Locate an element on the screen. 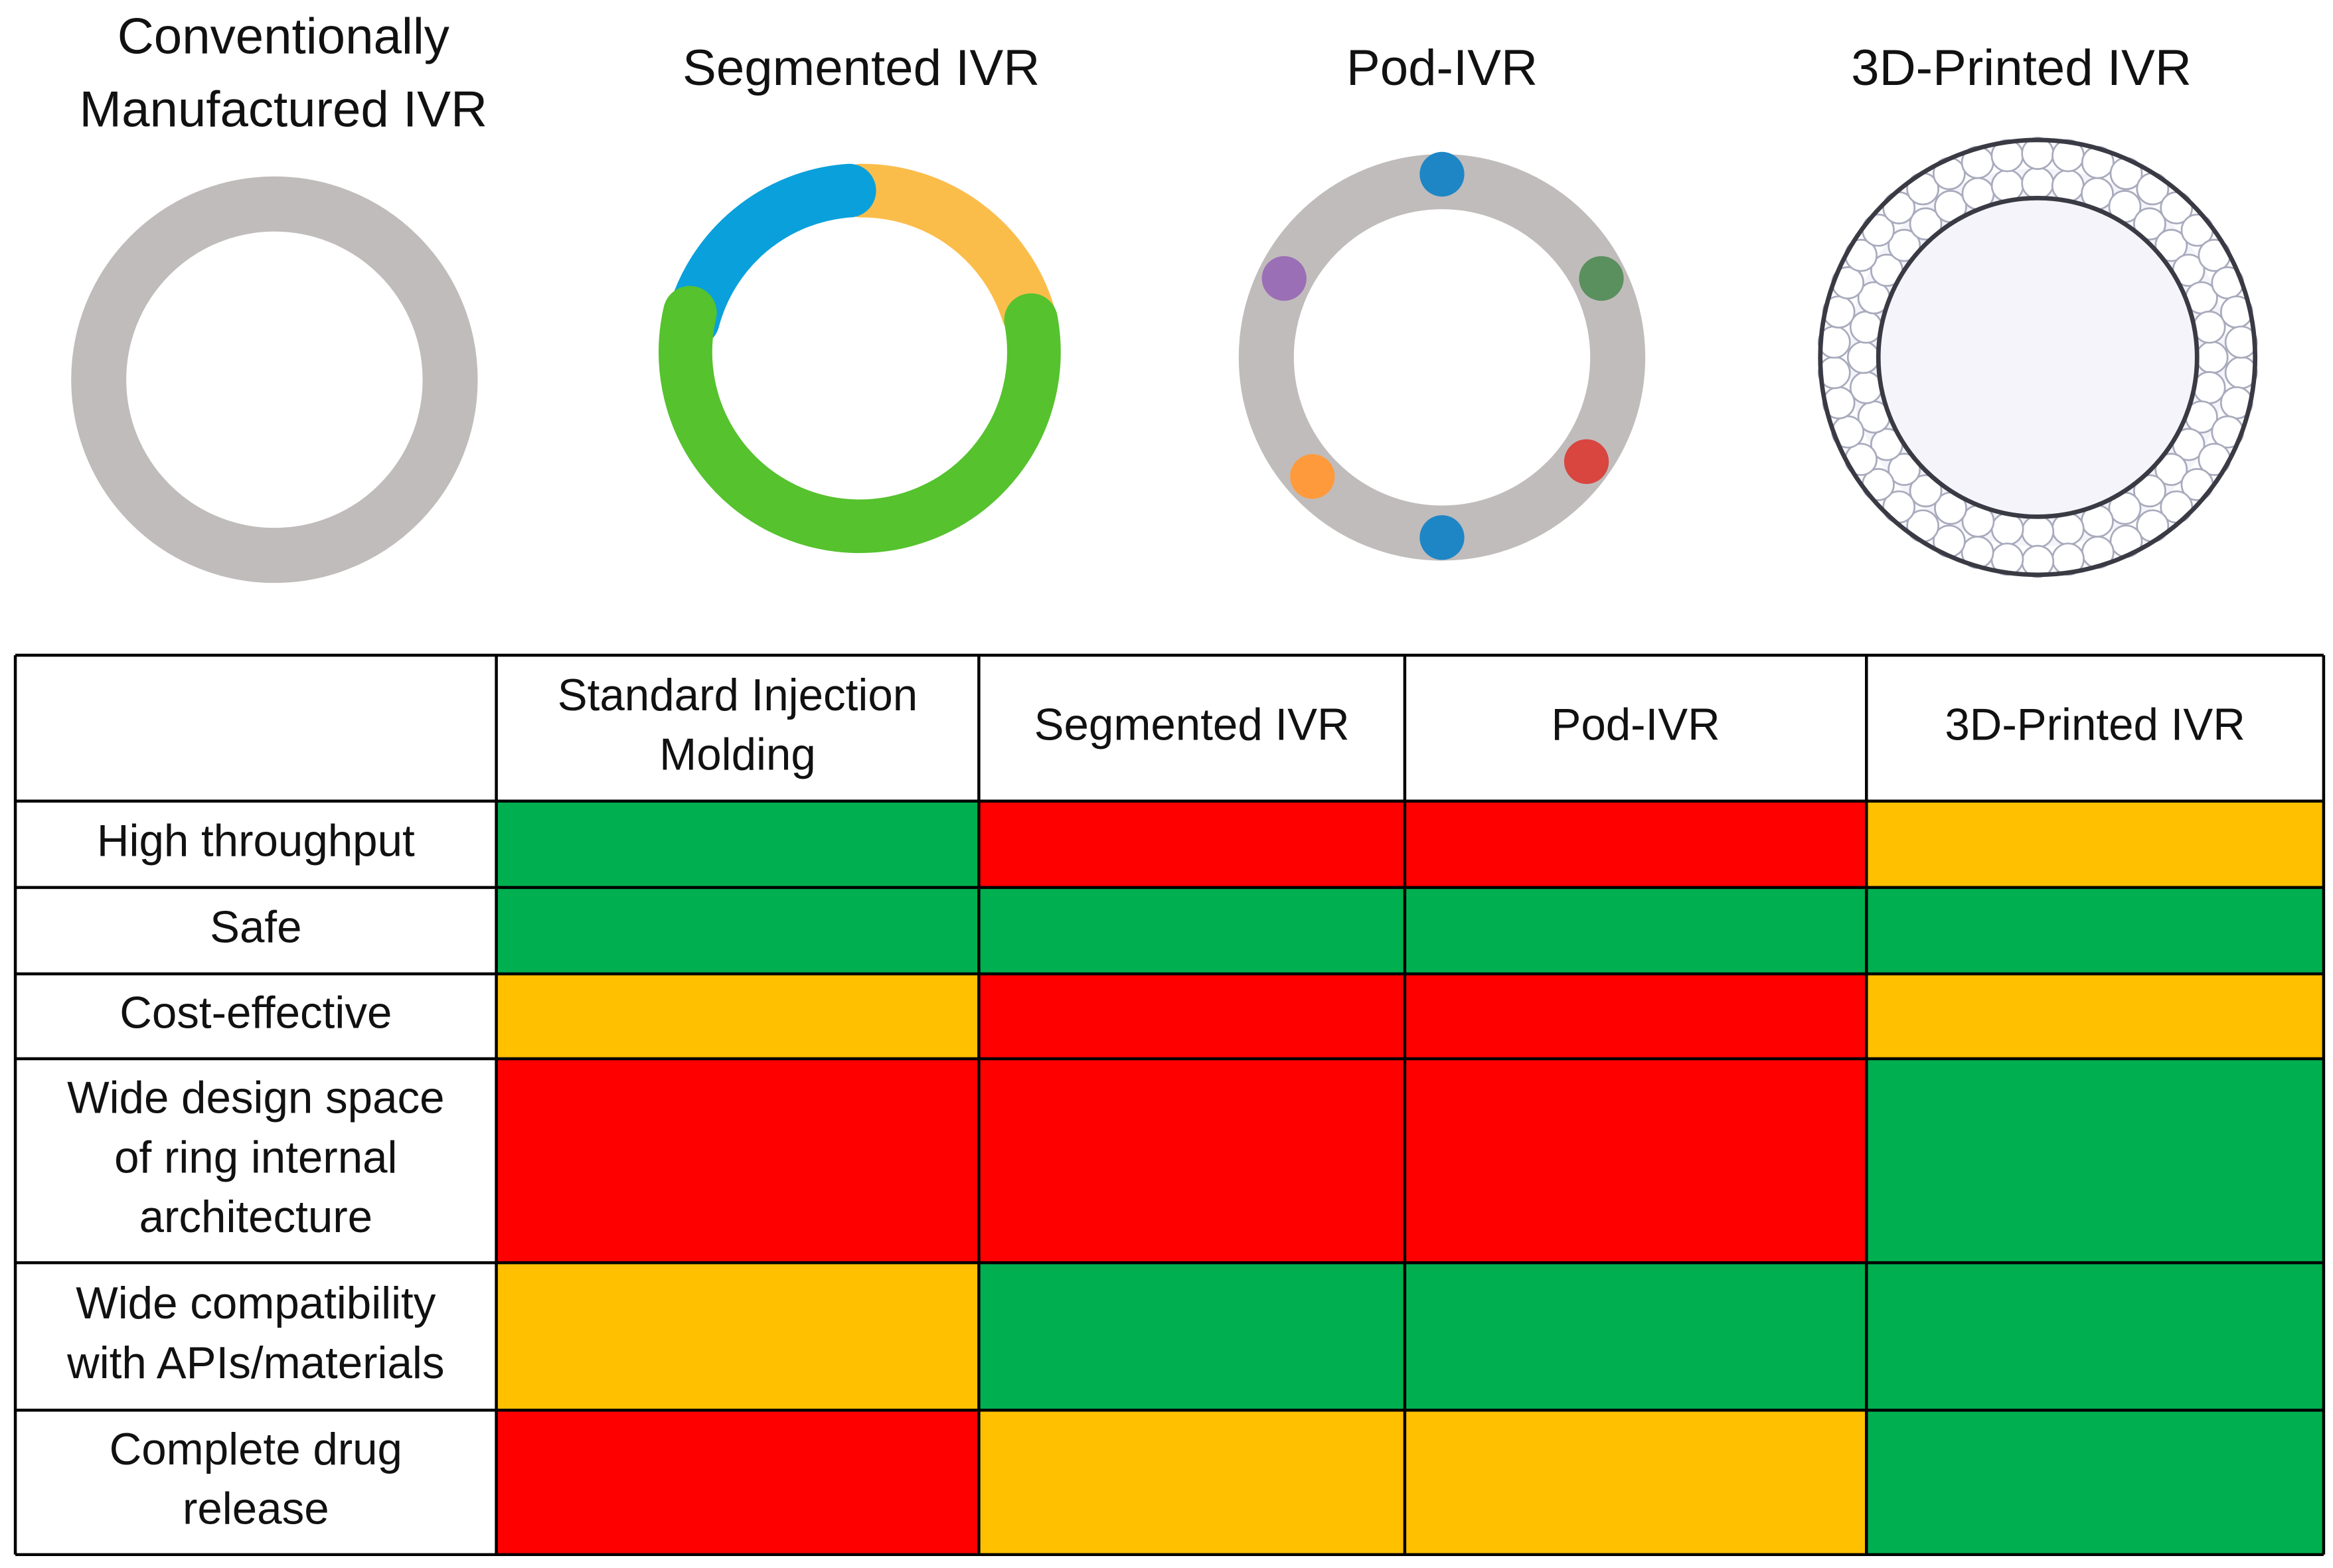 This screenshot has height=1568, width=2333. printed-ring is located at coordinates (2037, 357).